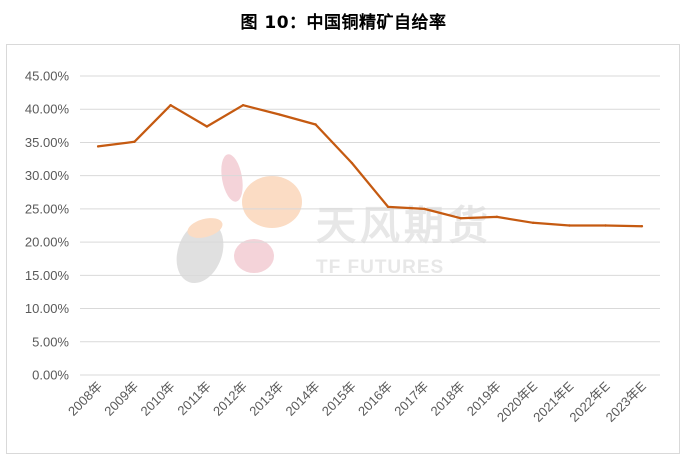 This screenshot has height=463, width=687. Describe the element at coordinates (50, 375) in the screenshot. I see `y-tick-label: 0.00%` at that location.